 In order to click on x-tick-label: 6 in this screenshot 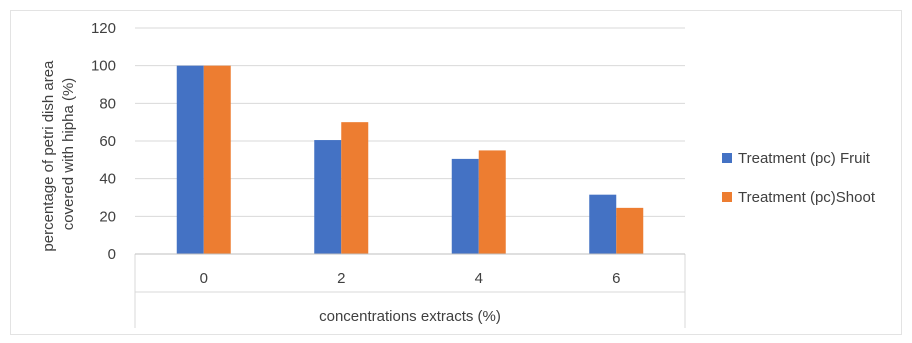, I will do `click(616, 278)`.